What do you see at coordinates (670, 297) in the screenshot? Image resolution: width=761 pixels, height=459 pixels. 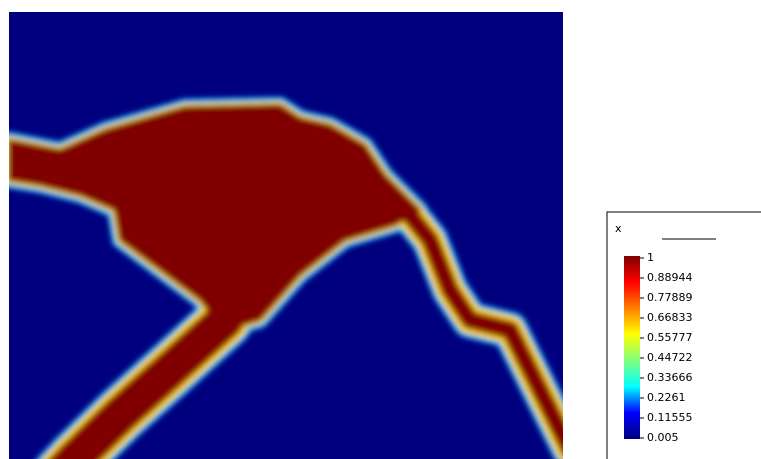 I see `colorbar-tick-label: 0.77889` at bounding box center [670, 297].